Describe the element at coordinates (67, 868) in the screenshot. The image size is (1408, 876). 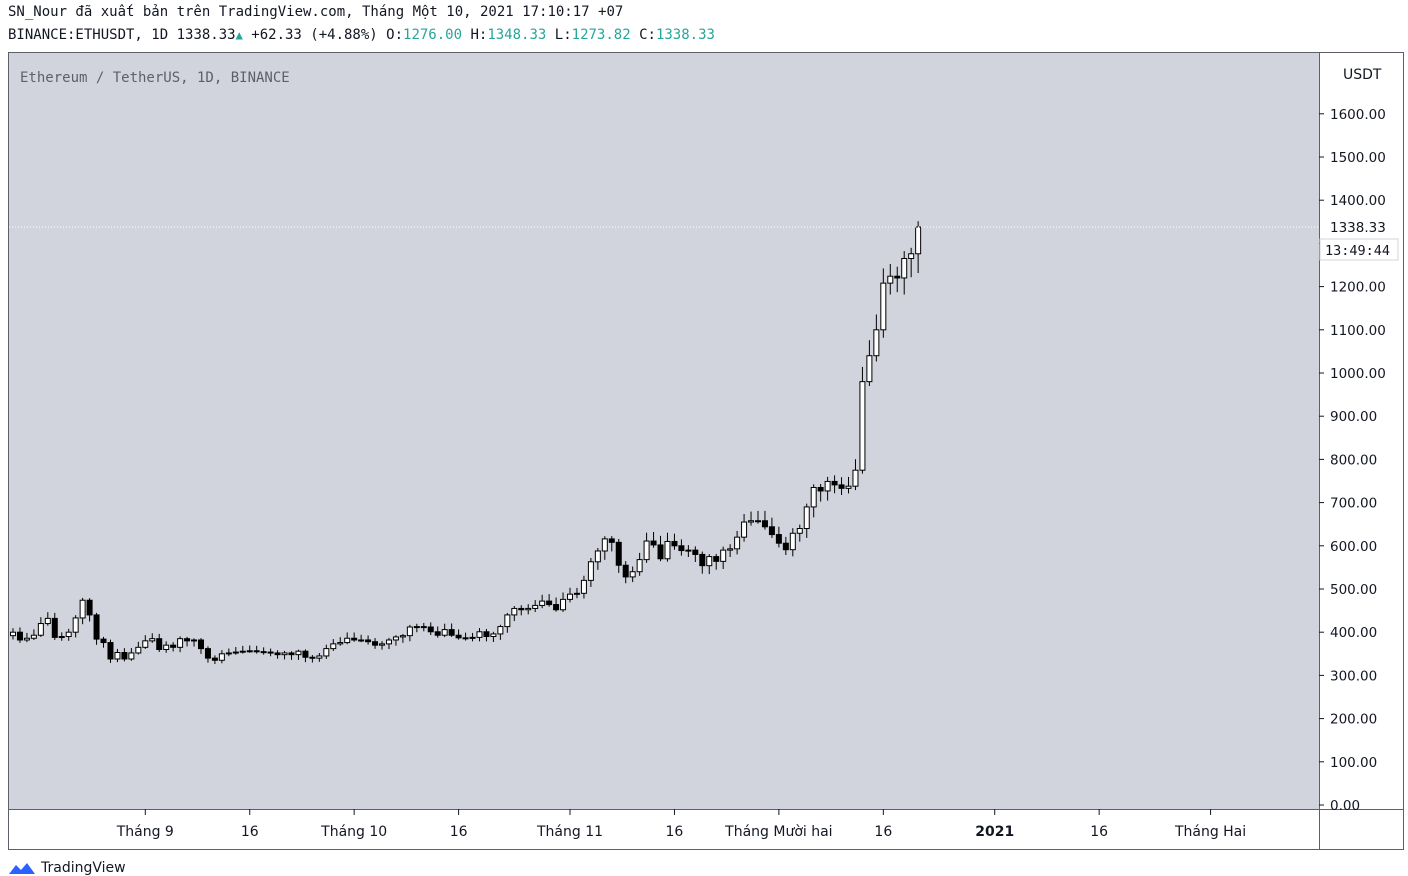
I see `tradingview-brand: TradingView` at that location.